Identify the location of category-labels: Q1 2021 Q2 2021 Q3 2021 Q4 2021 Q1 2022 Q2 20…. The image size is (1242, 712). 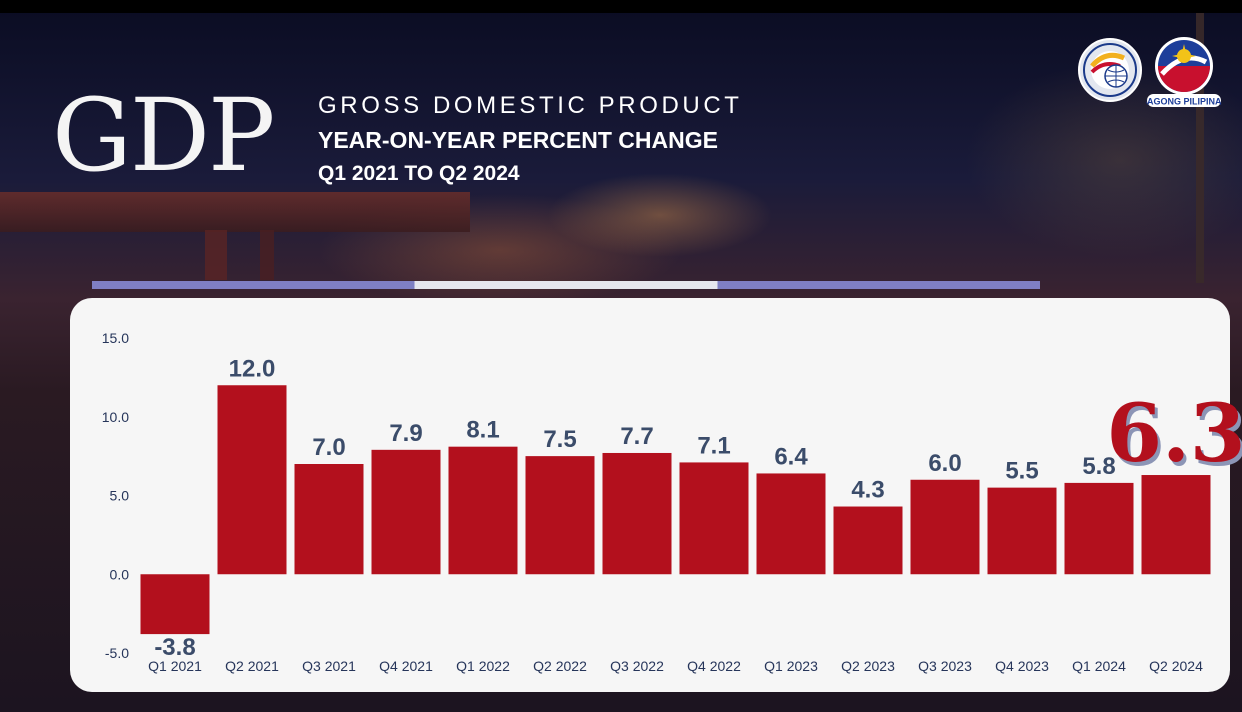
(675, 666).